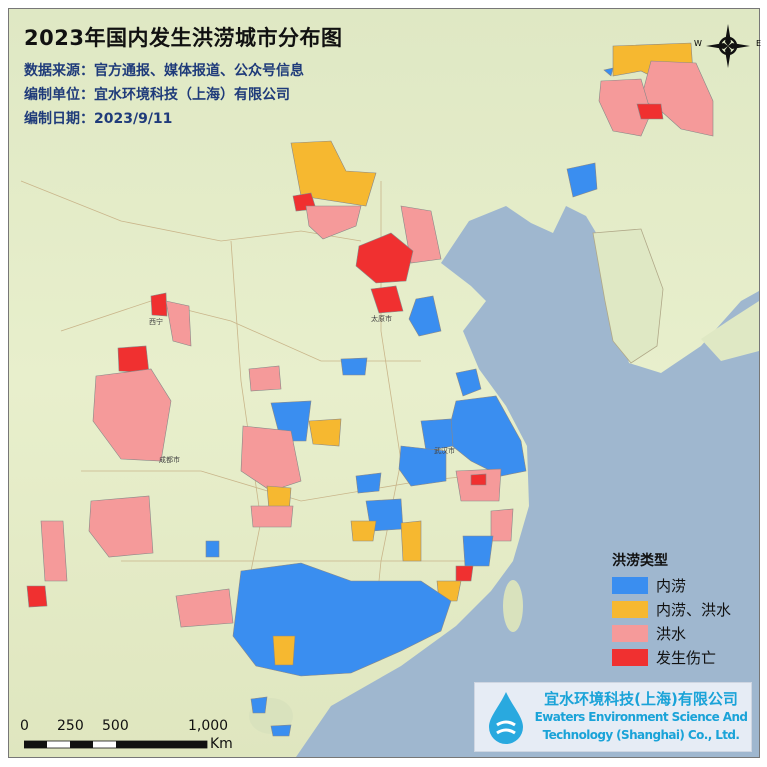 Image resolution: width=767 pixels, height=767 pixels. Describe the element at coordinates (444, 451) in the screenshot. I see `place-label: 武汉市` at that location.